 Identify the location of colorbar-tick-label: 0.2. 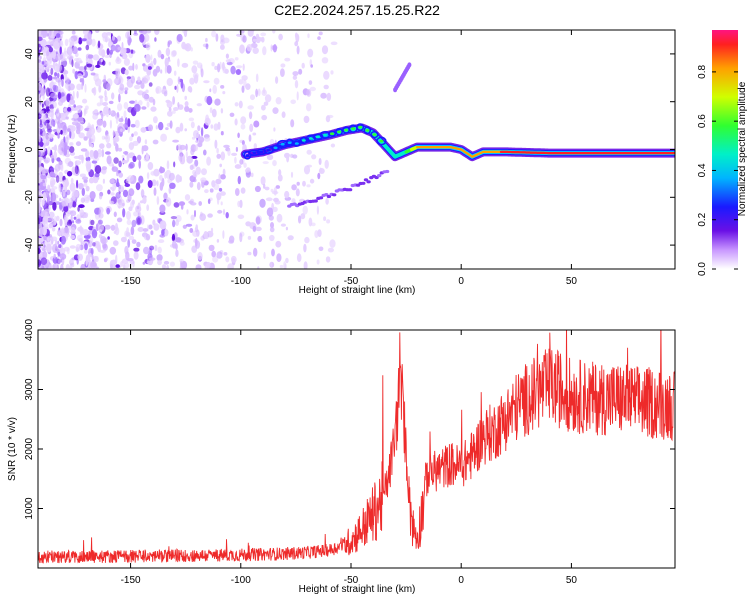
(702, 219).